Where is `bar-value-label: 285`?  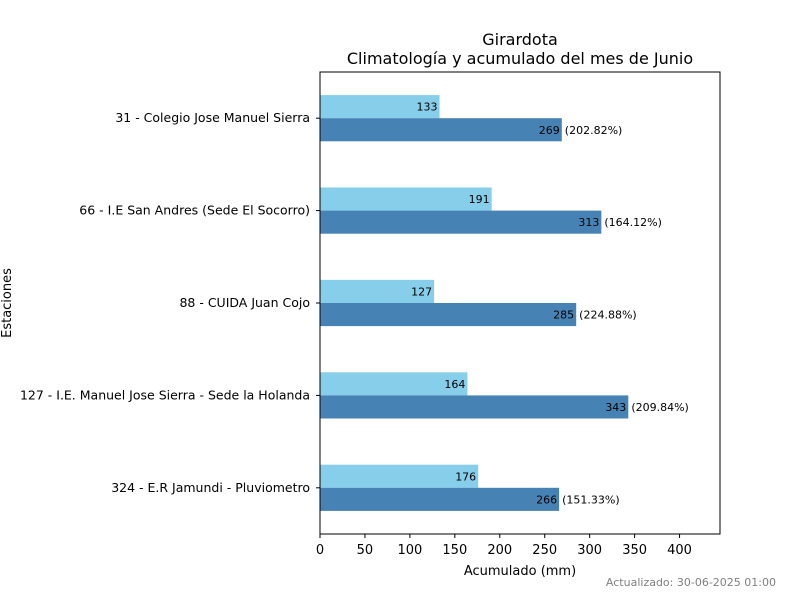 bar-value-label: 285 is located at coordinates (563, 315).